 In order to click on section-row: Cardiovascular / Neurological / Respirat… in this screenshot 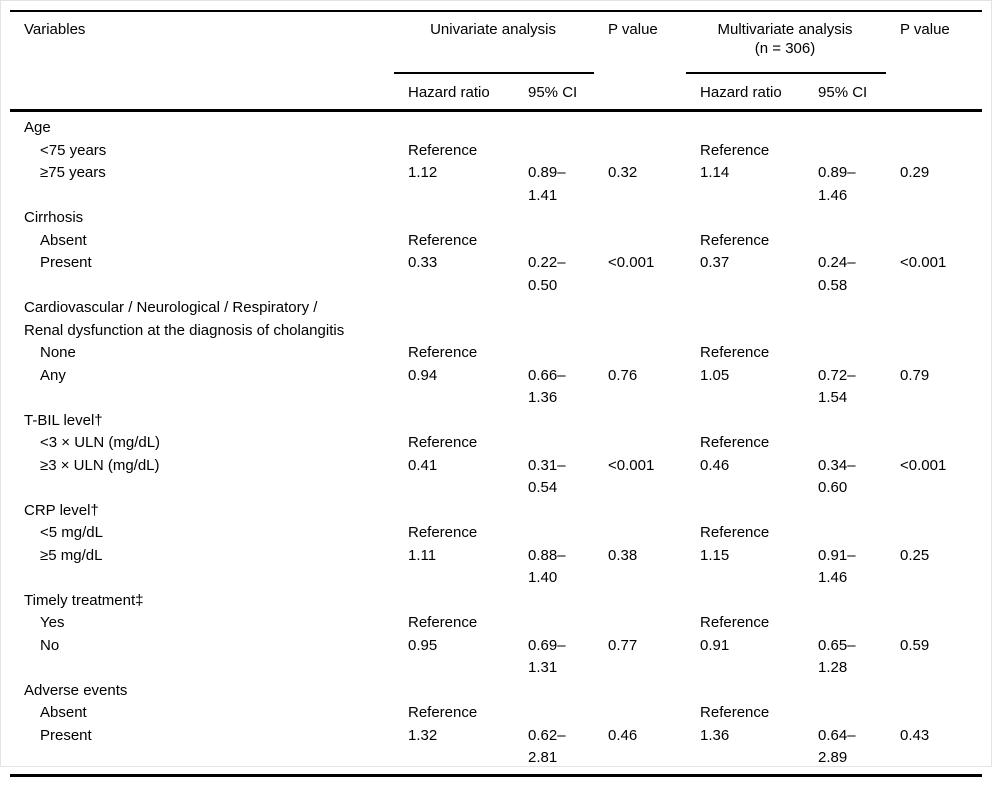, I will do `click(496, 319)`.